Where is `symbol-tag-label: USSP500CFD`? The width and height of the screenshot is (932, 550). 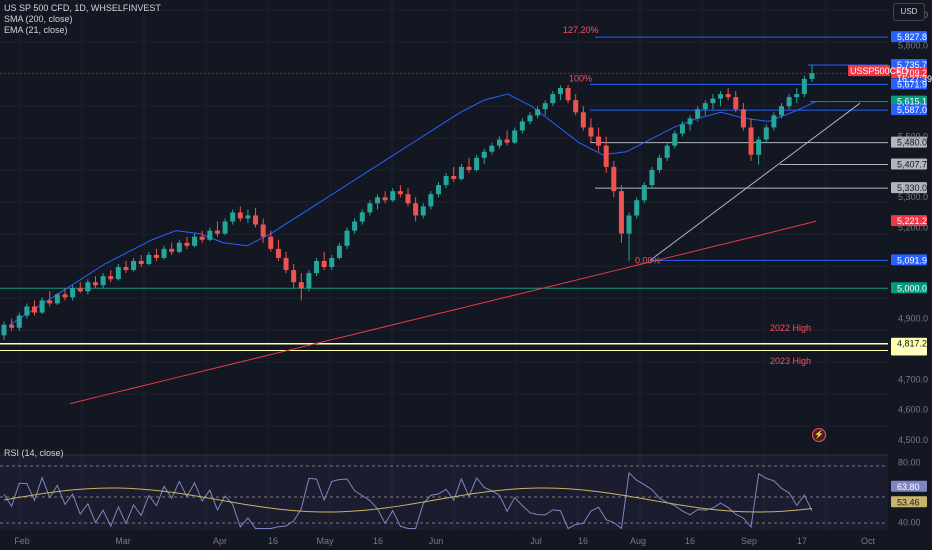 symbol-tag-label: USSP500CFD is located at coordinates (879, 71).